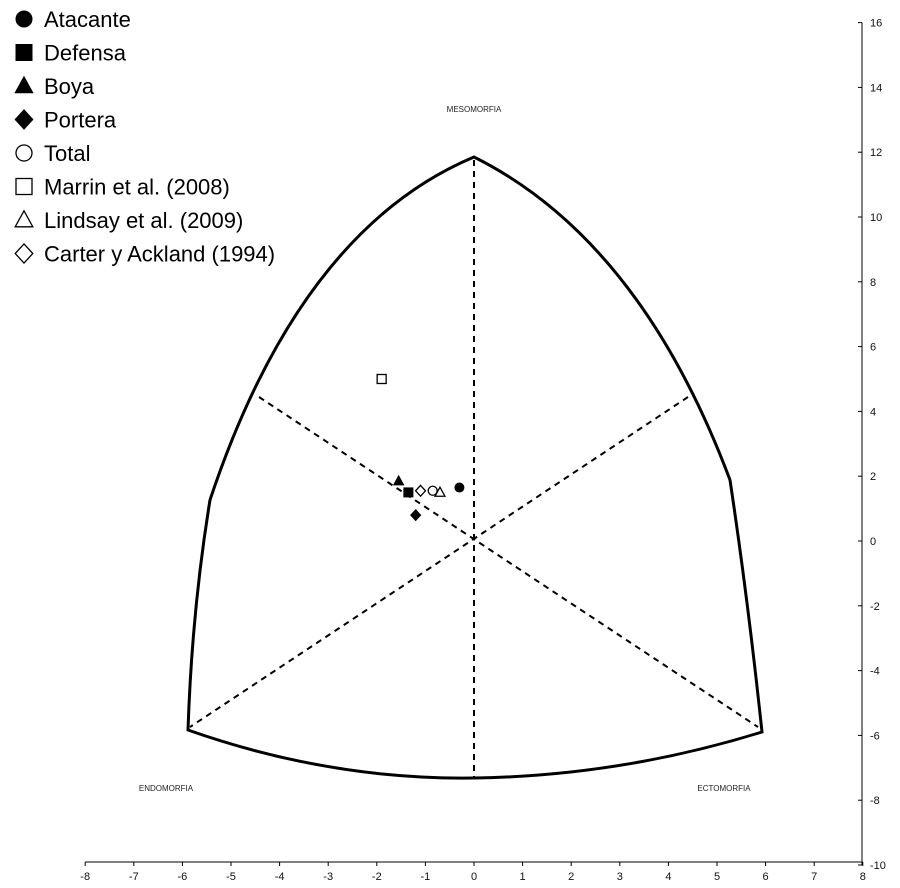 The width and height of the screenshot is (900, 888). I want to click on y-tick-label: 0, so click(873, 542).